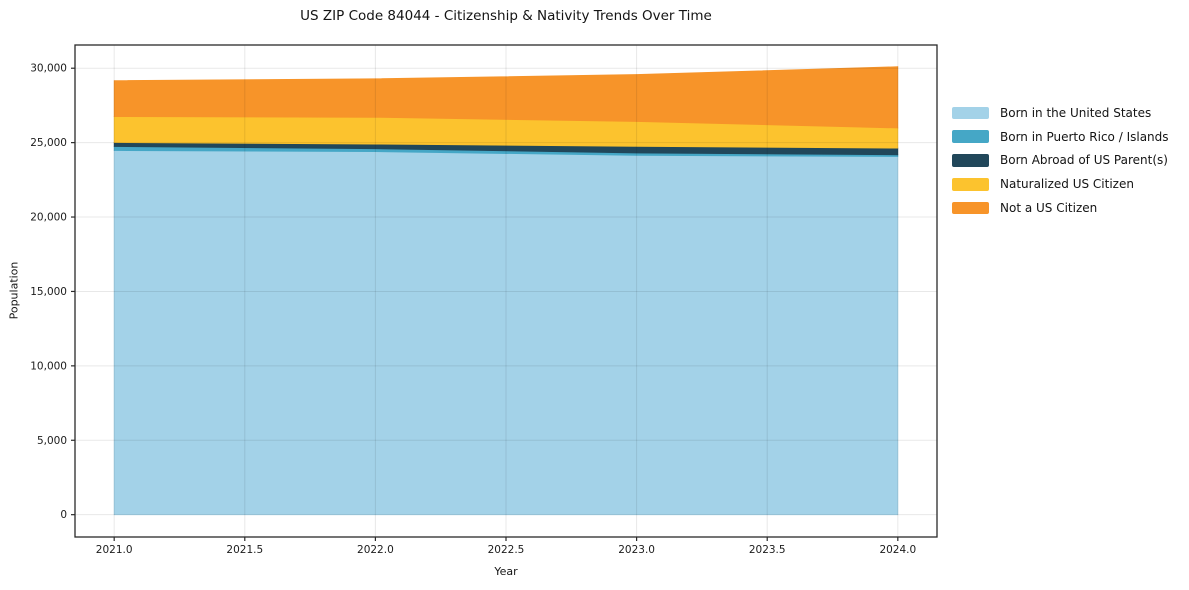  What do you see at coordinates (48, 292) in the screenshot?
I see `y-tick-label: 15,000` at bounding box center [48, 292].